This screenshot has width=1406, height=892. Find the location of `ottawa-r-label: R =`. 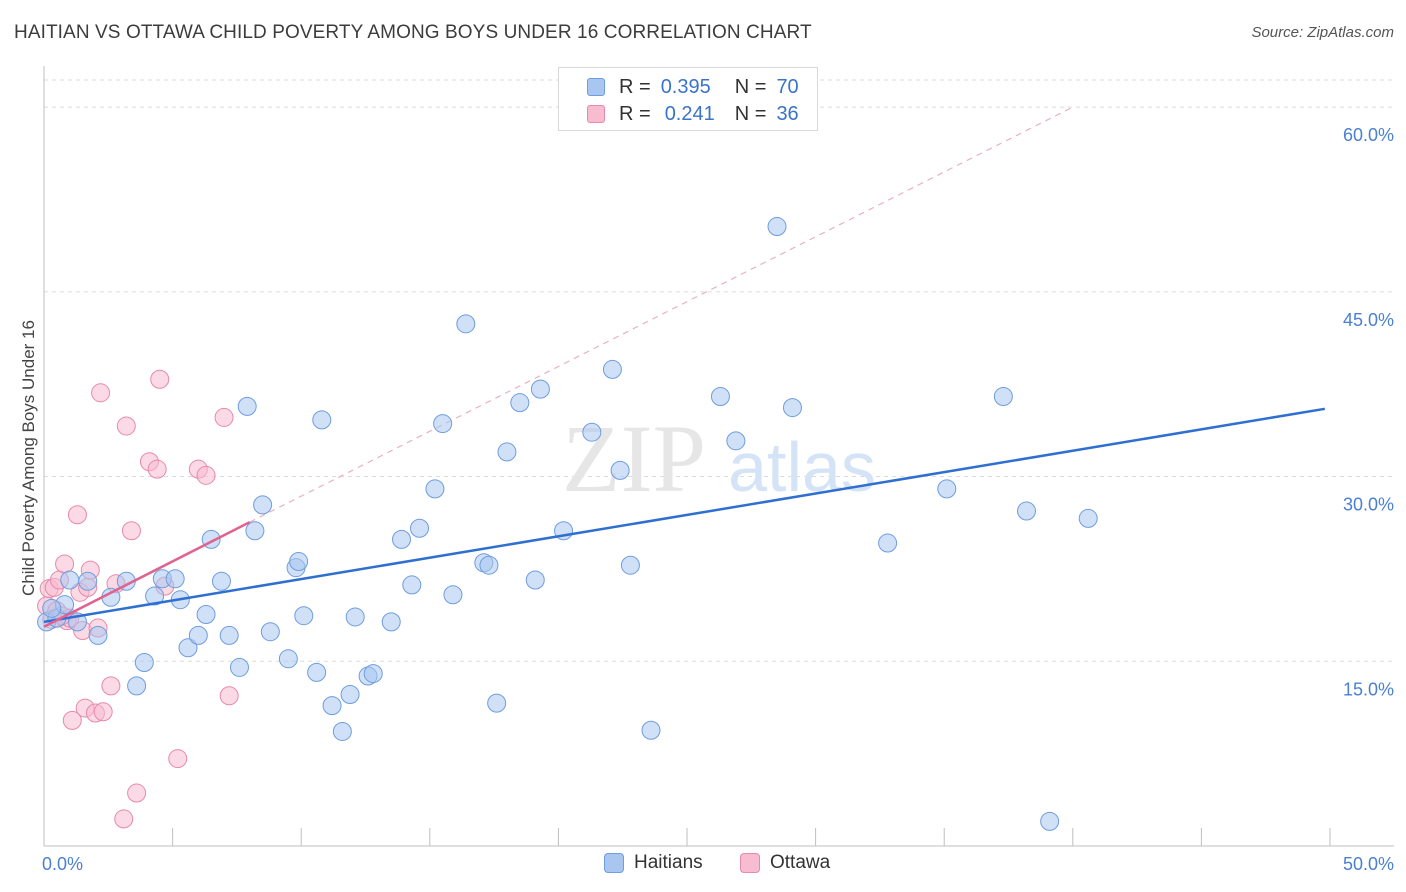

ottawa-r-label: R = is located at coordinates (635, 113).